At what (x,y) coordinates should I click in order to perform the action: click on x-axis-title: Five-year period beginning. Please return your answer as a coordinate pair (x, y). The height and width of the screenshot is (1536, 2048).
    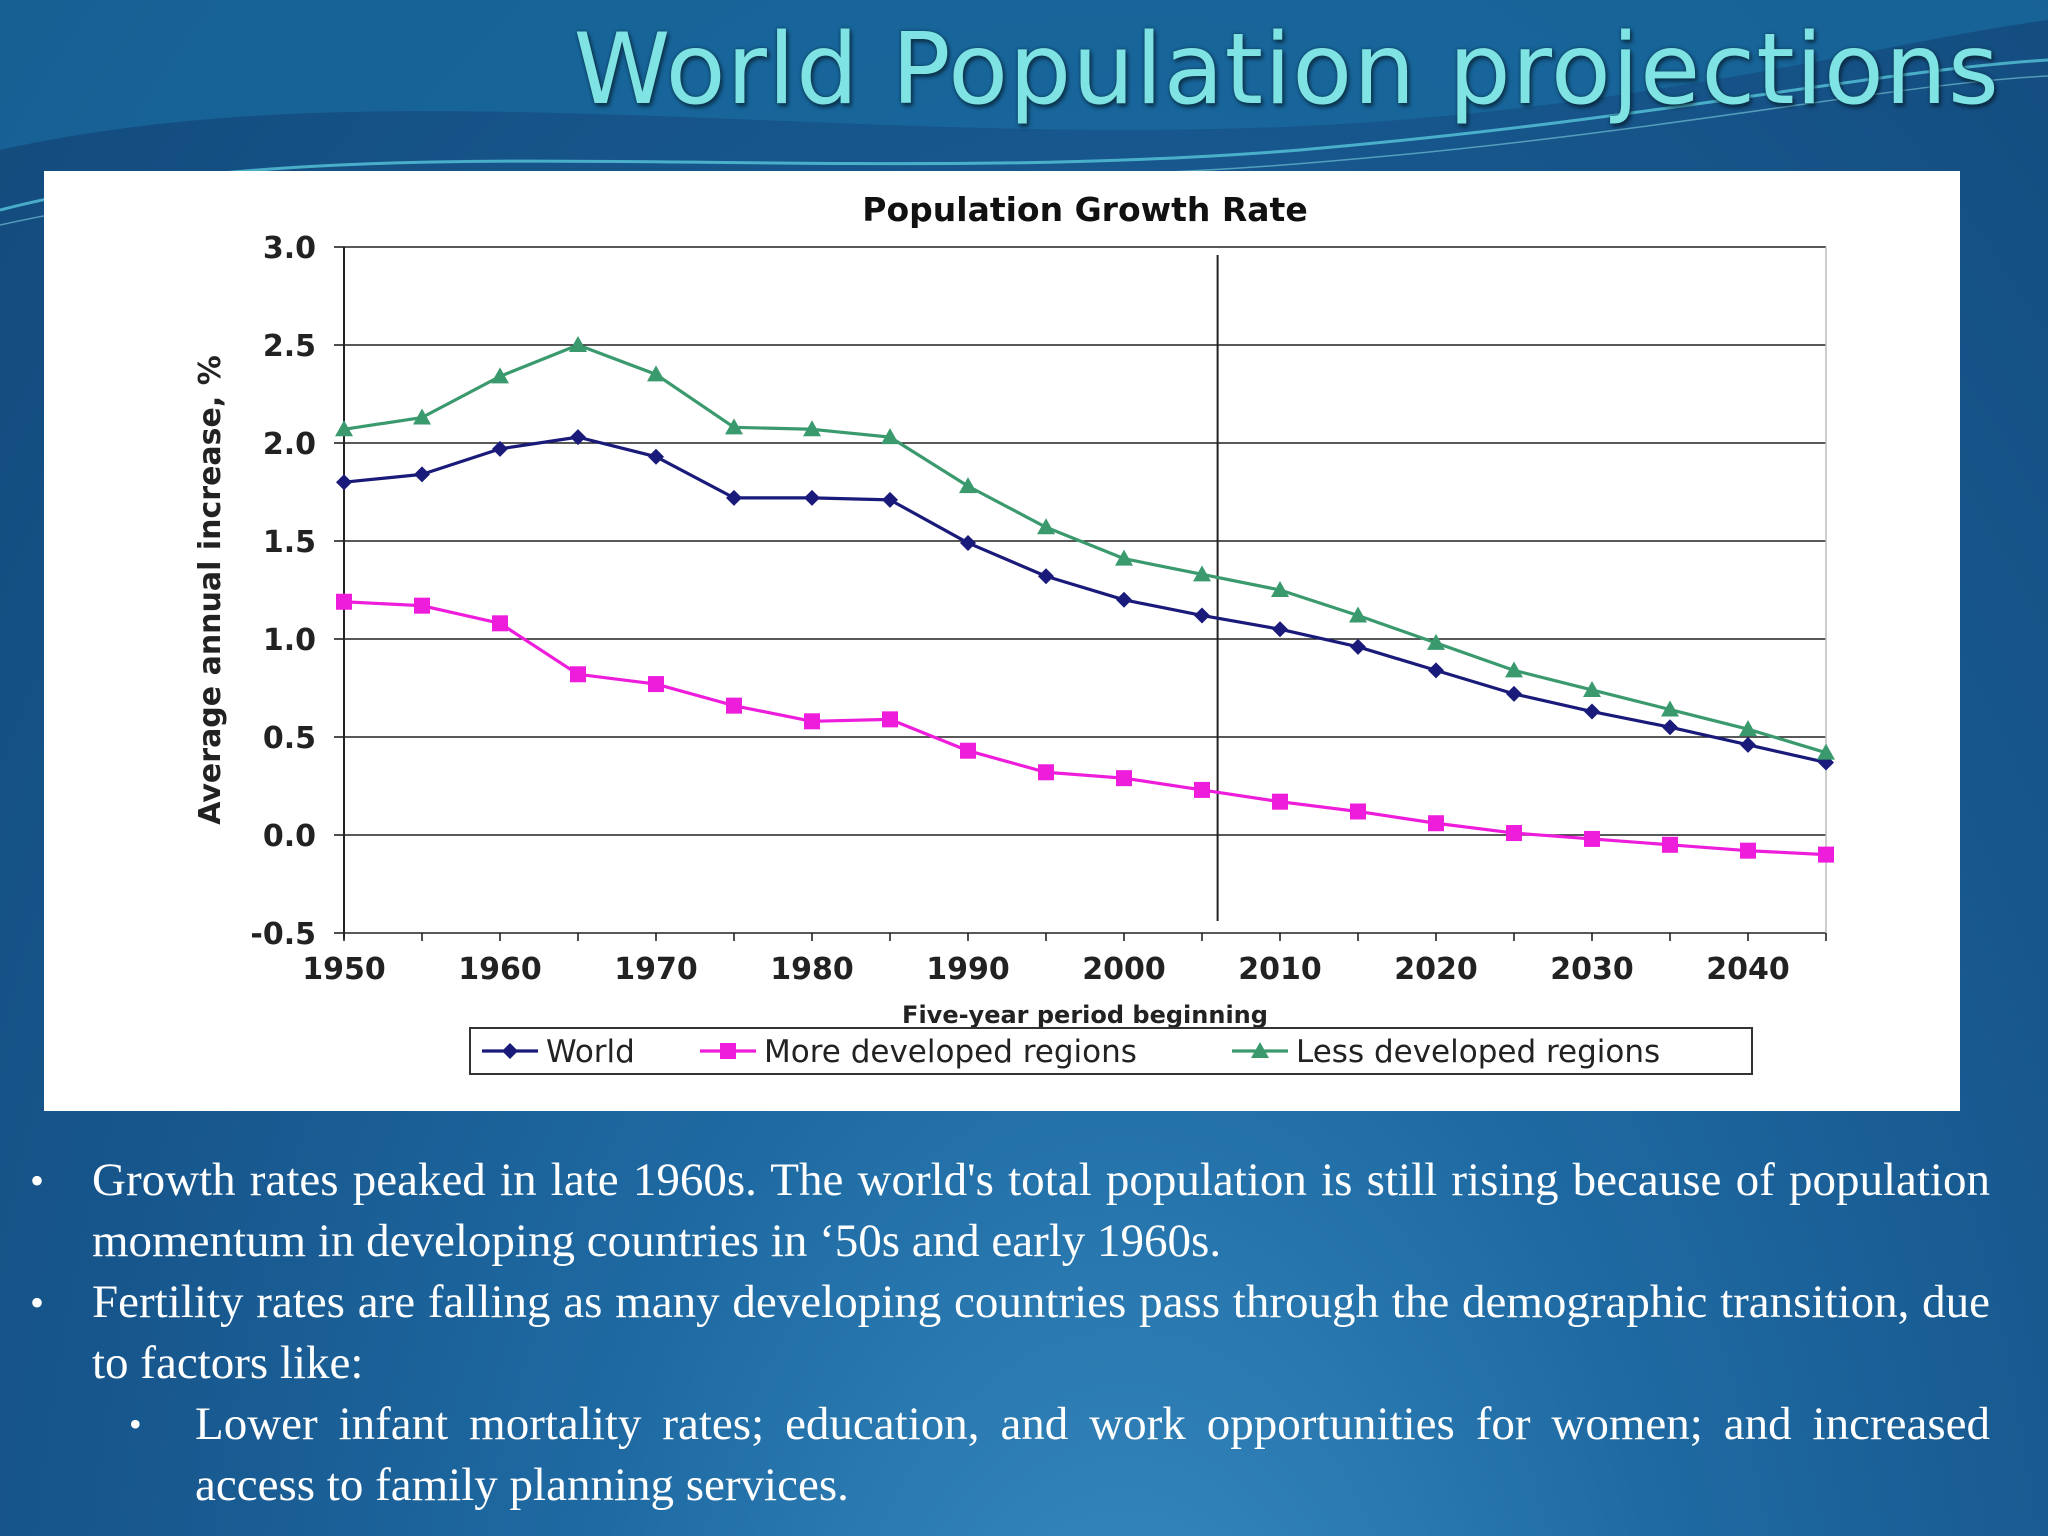
    Looking at the image, I should click on (1085, 1015).